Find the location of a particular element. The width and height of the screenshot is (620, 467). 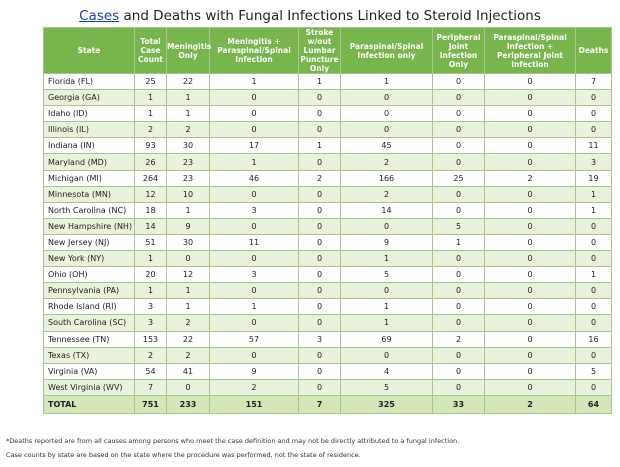

table-row: Virginia (VA) 54 41 9 0 4 0 0 5 is located at coordinates (327, 371).